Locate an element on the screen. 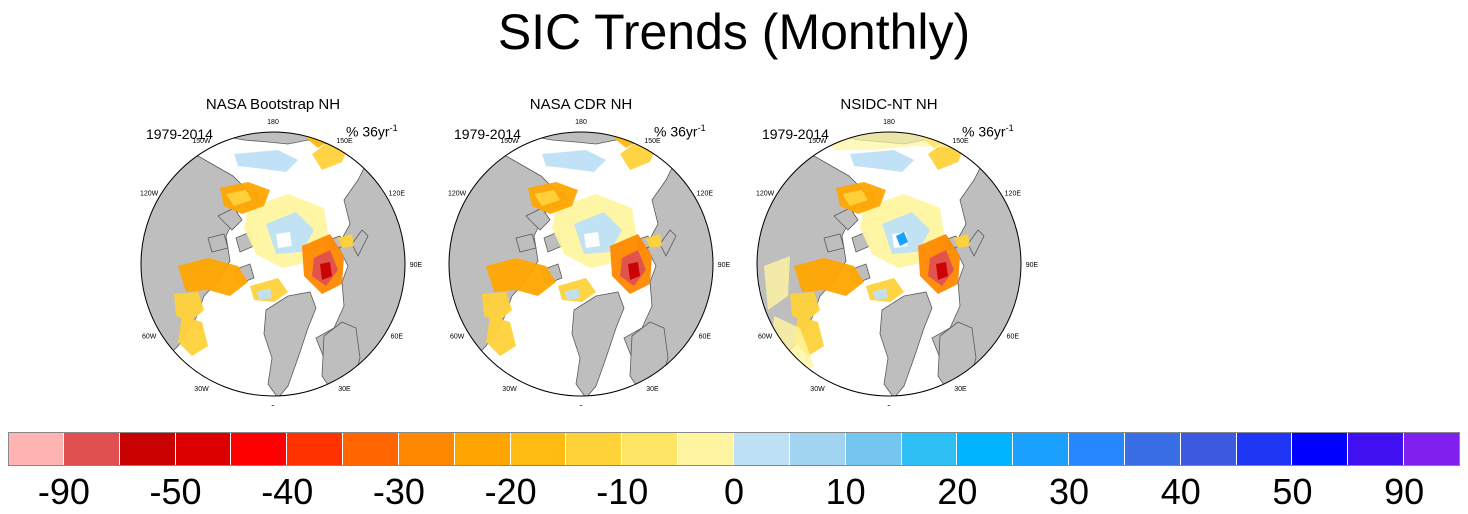 Image resolution: width=1468 pixels, height=514 pixels. colorbar-tick-label: -20 is located at coordinates (510, 491).